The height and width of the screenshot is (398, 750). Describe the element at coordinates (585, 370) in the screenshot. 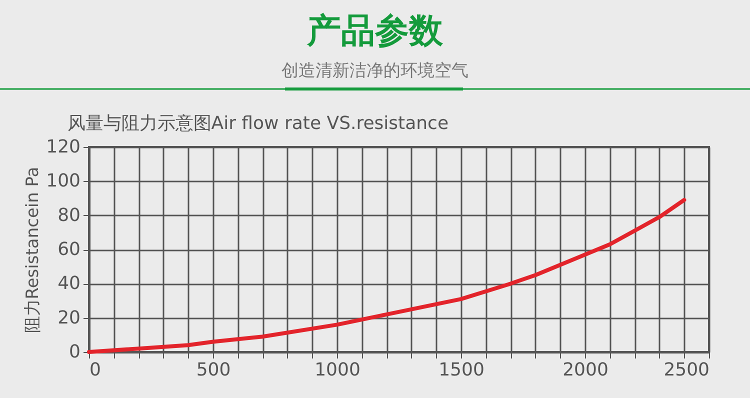

I see `x-tick-label: 2000` at that location.